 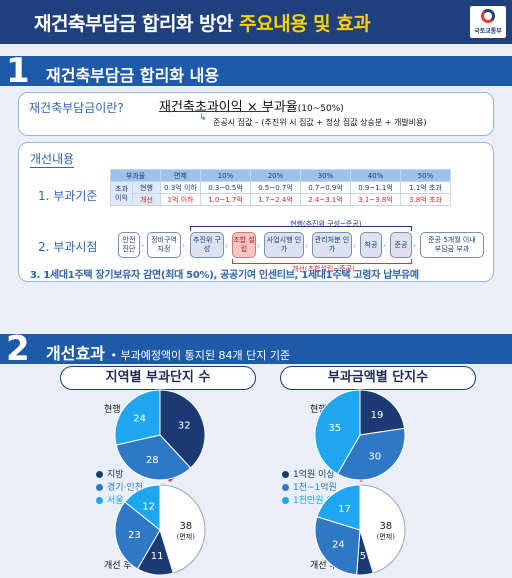 I want to click on timeline-step: 조합 설립, so click(x=244, y=245).